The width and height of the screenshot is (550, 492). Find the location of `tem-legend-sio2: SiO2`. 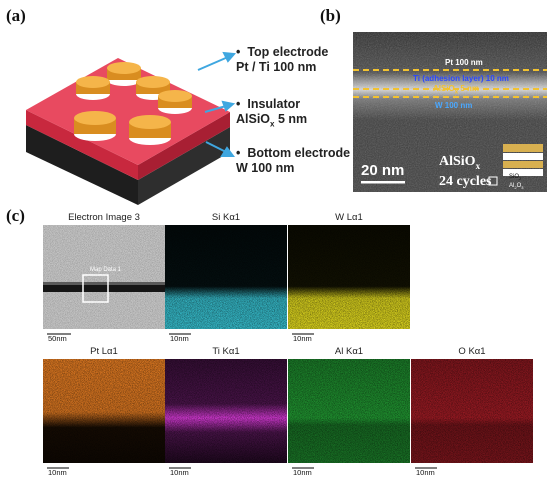

tem-legend-sio2: SiO2 is located at coordinates (515, 178).